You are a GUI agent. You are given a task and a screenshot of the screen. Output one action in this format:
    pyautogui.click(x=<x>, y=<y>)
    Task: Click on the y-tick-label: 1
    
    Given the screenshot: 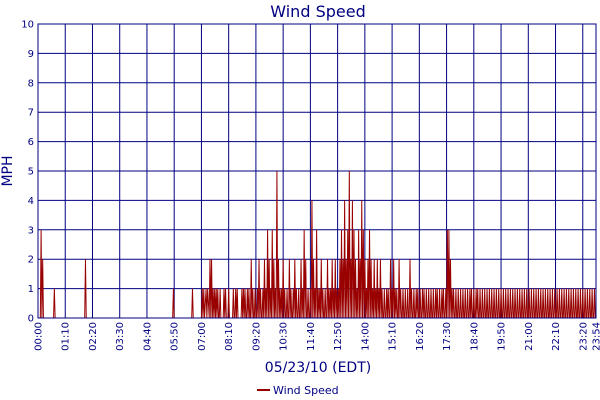 What is the action you would take?
    pyautogui.click(x=31, y=289)
    